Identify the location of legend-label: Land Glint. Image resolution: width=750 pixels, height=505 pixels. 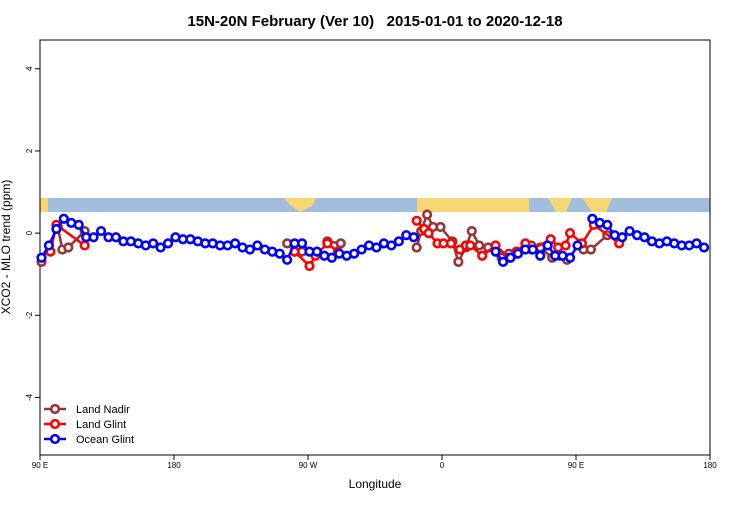
(101, 425).